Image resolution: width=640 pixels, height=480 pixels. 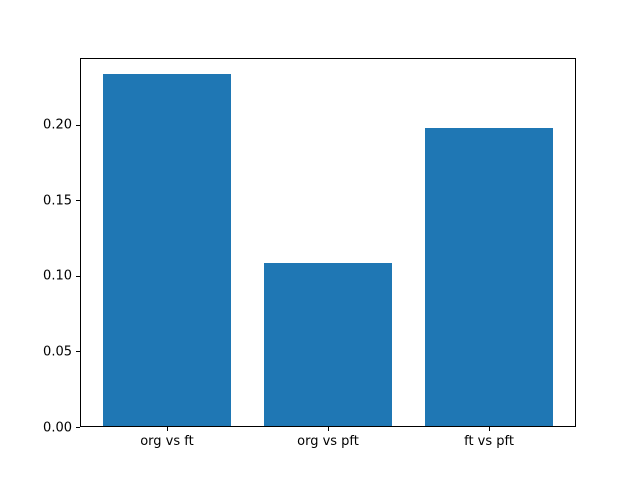 What do you see at coordinates (167, 249) in the screenshot?
I see `bar-org-vs-ft` at bounding box center [167, 249].